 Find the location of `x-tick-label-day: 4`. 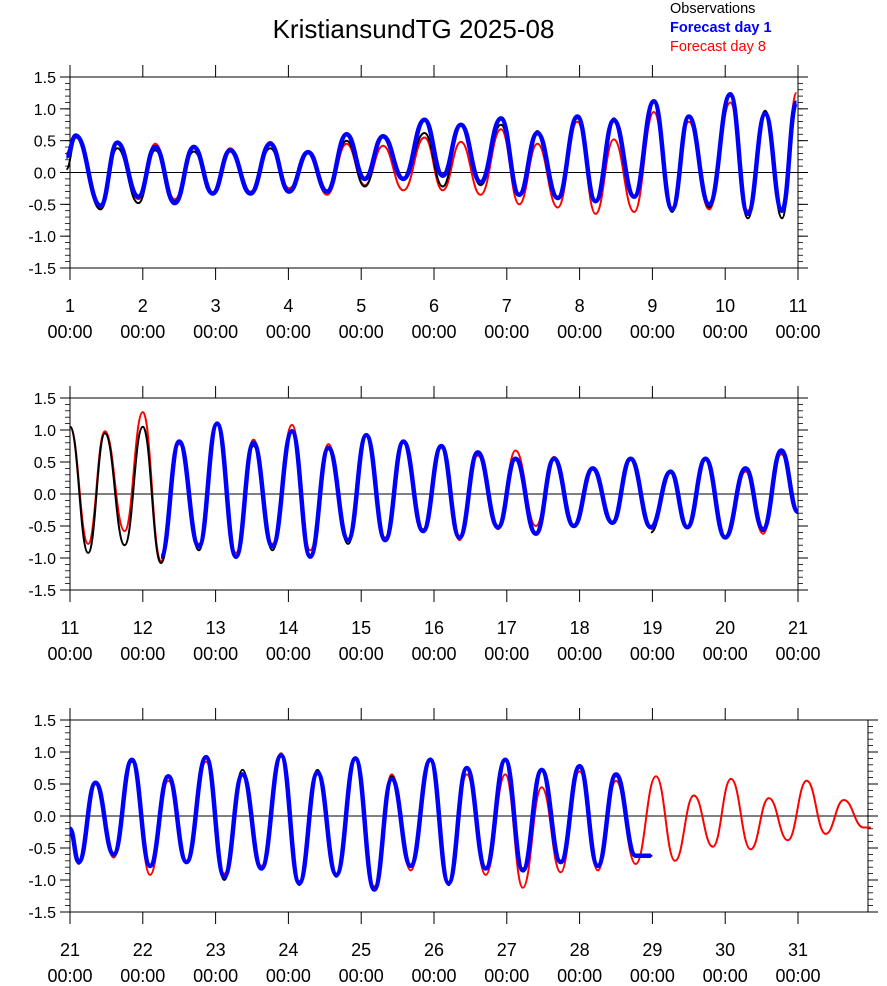

x-tick-label-day: 4 is located at coordinates (288, 306).